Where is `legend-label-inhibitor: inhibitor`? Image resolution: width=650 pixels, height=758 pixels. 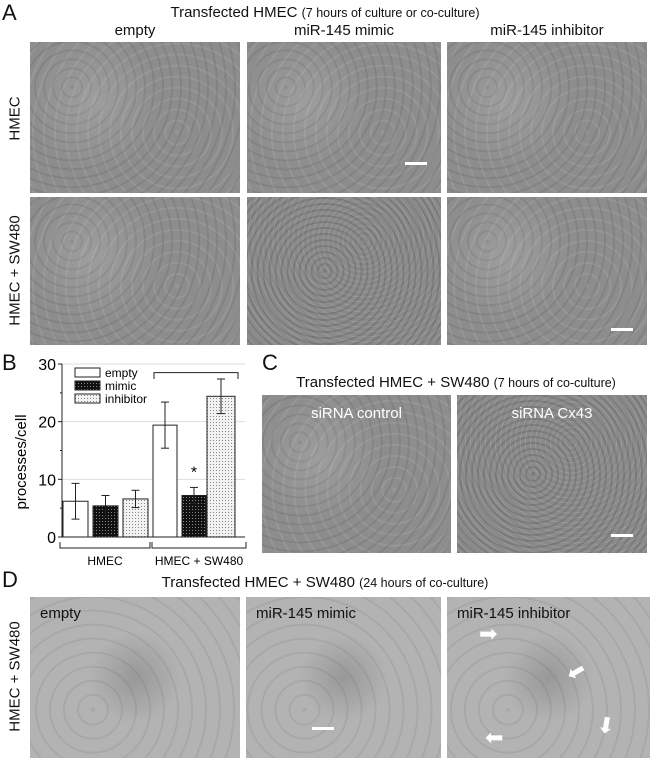
legend-label-inhibitor: inhibitor is located at coordinates (126, 399).